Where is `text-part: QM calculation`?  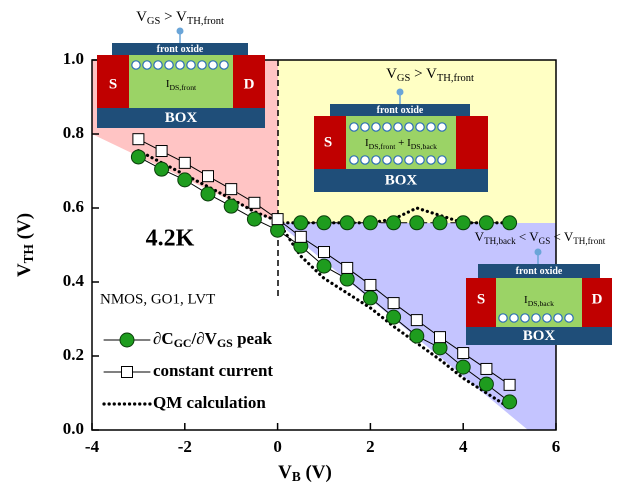 text-part: QM calculation is located at coordinates (209, 402).